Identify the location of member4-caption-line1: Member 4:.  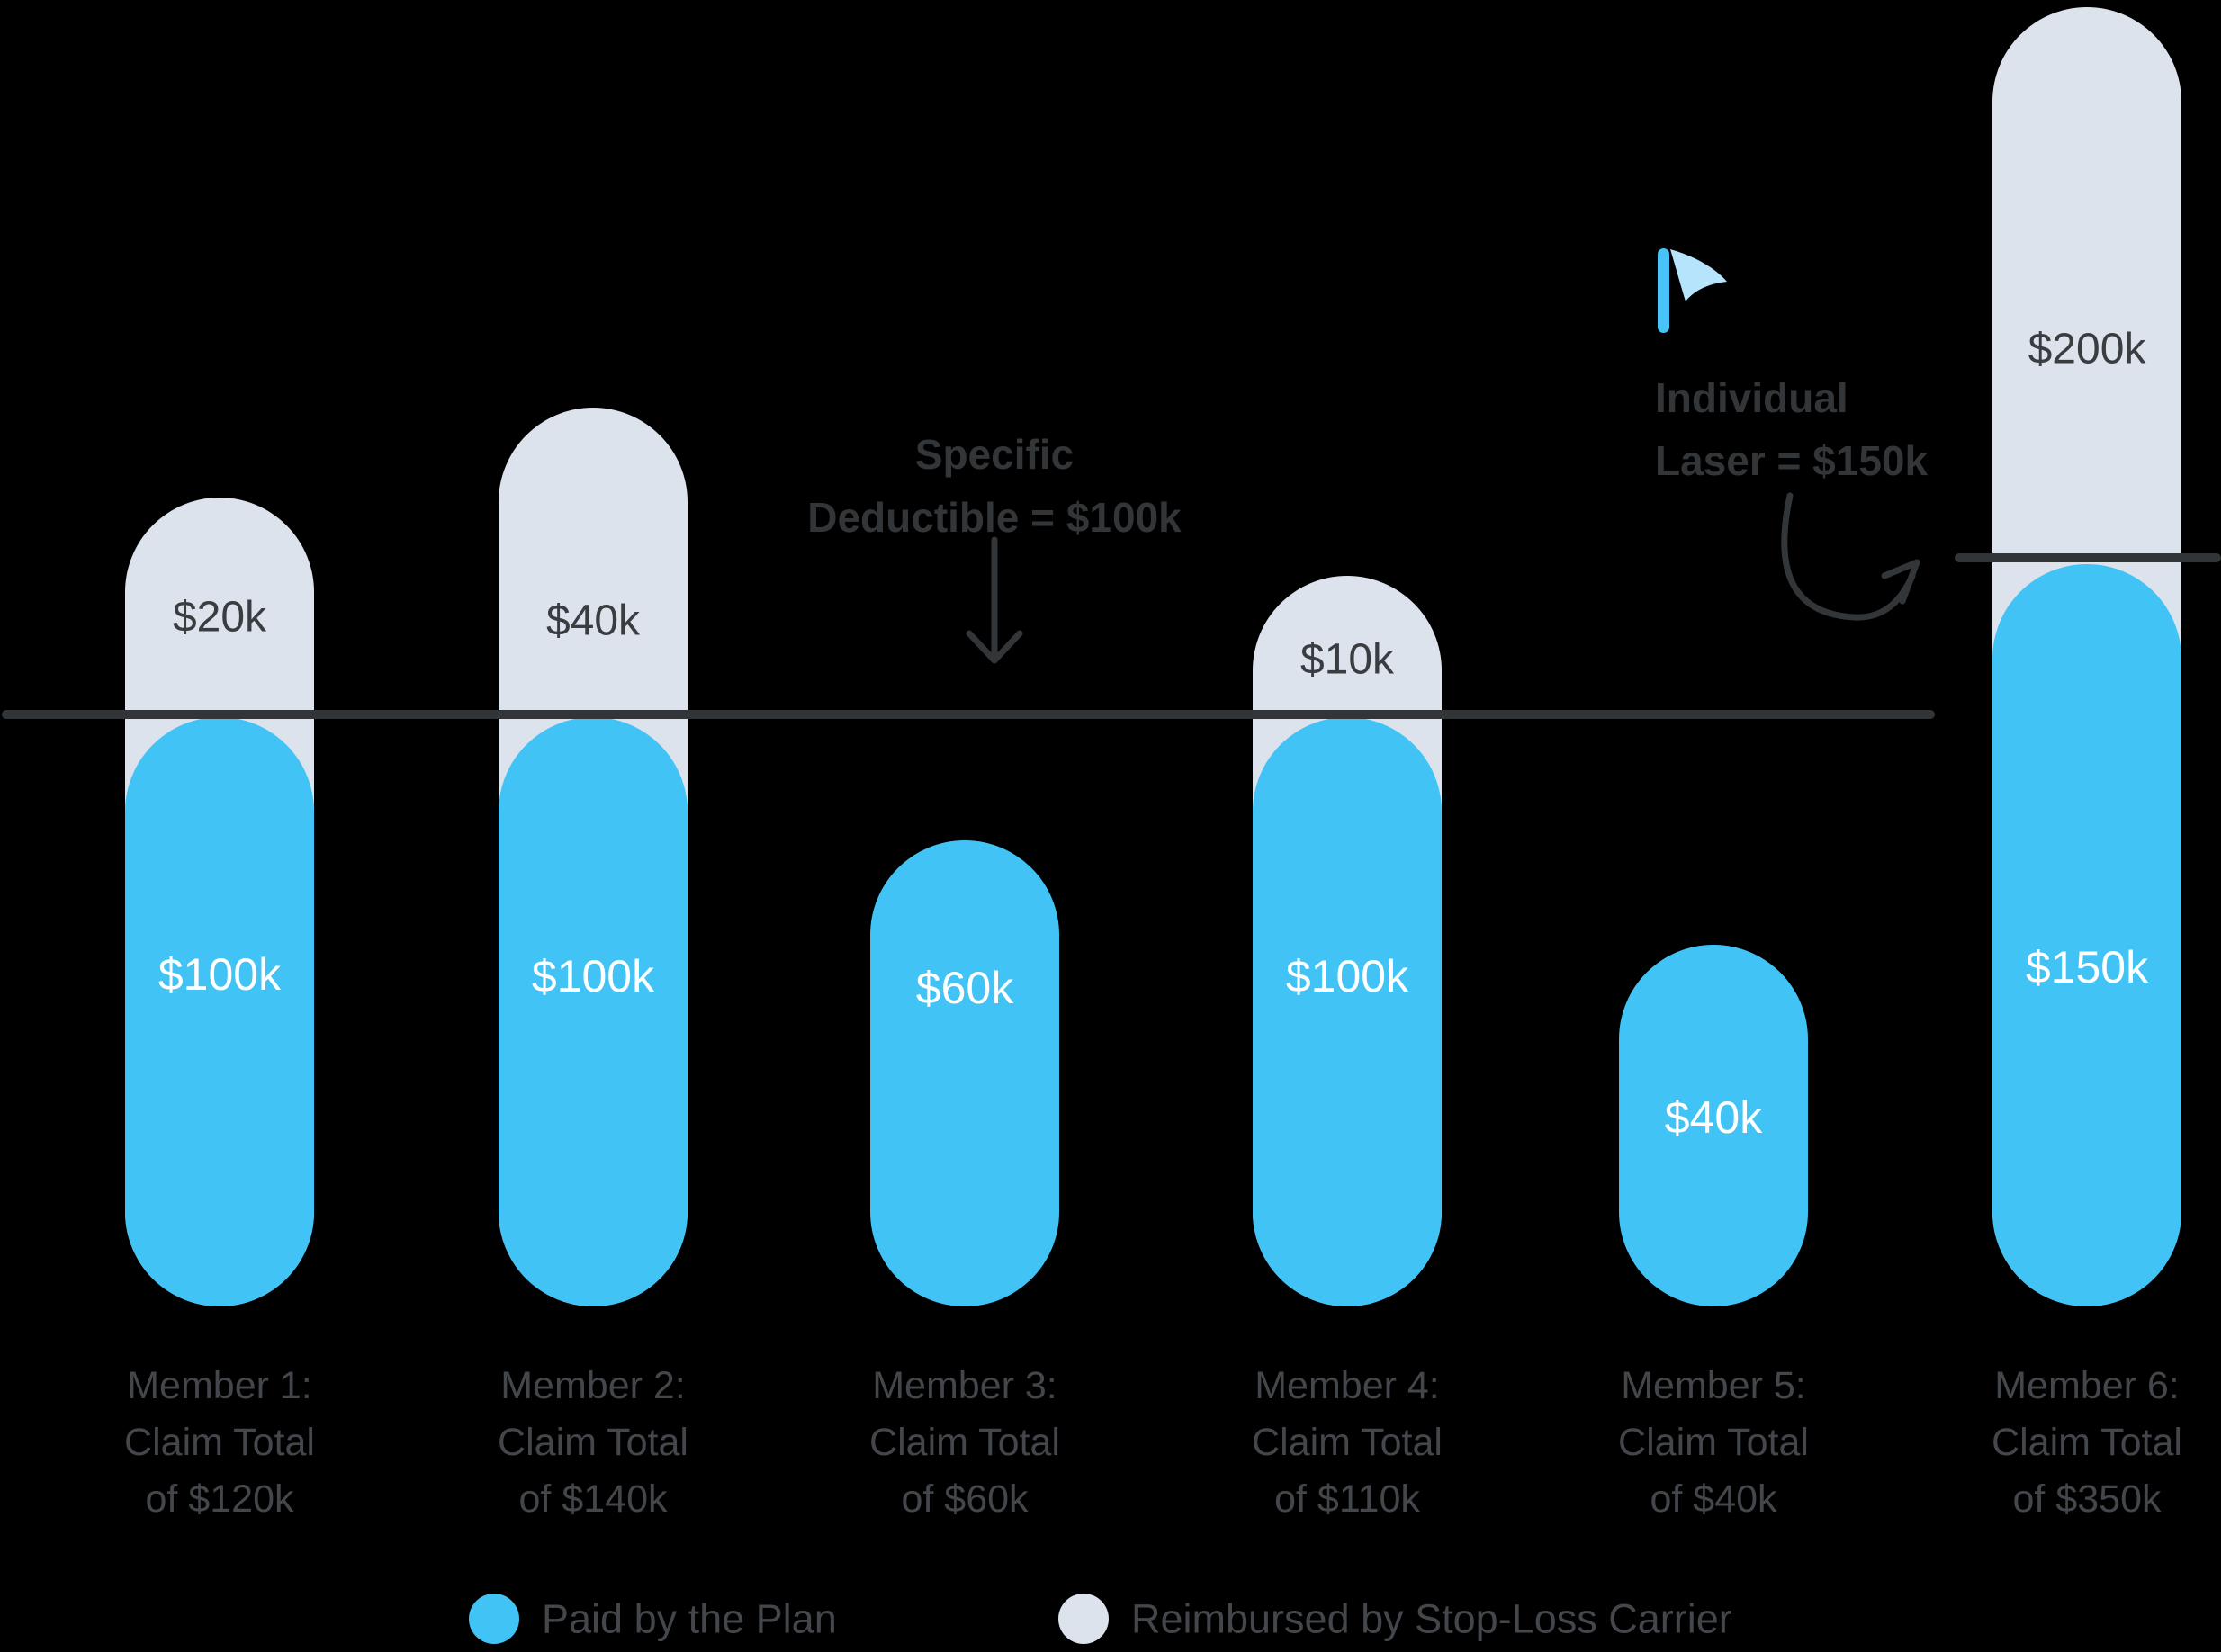
(1347, 1386).